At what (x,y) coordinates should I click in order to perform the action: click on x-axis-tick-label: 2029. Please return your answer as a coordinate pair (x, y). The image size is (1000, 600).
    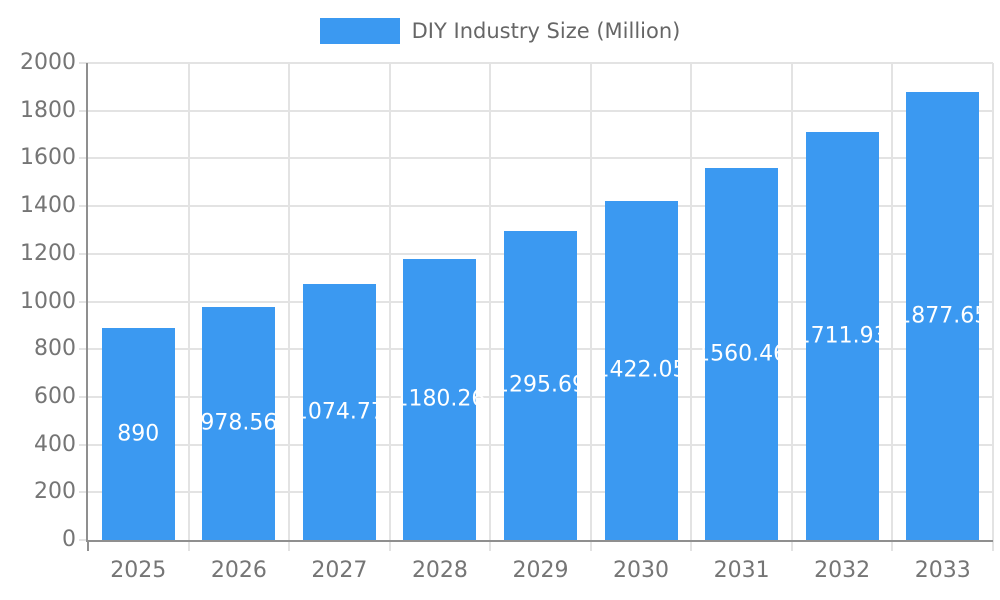
    Looking at the image, I should click on (540, 570).